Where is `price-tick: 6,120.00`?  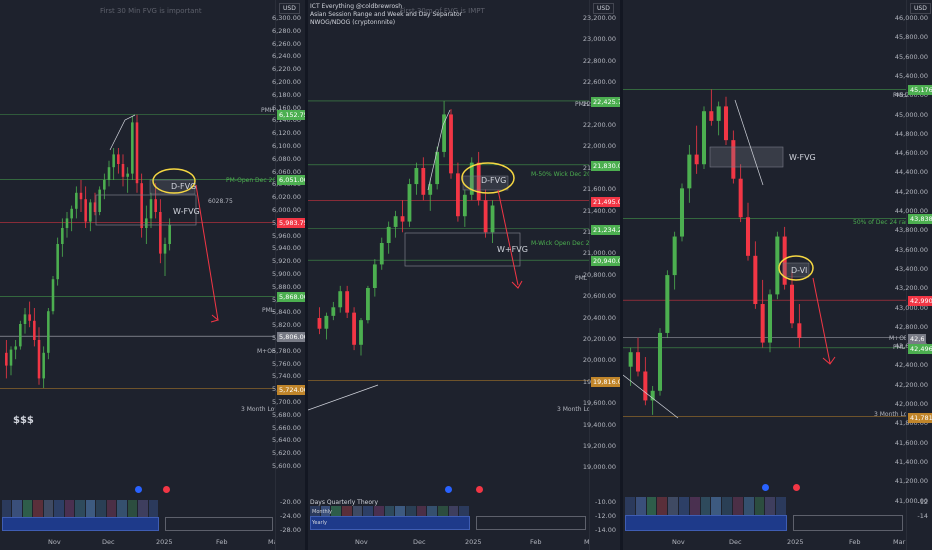
price-tick: 6,120.00 is located at coordinates (286, 133).